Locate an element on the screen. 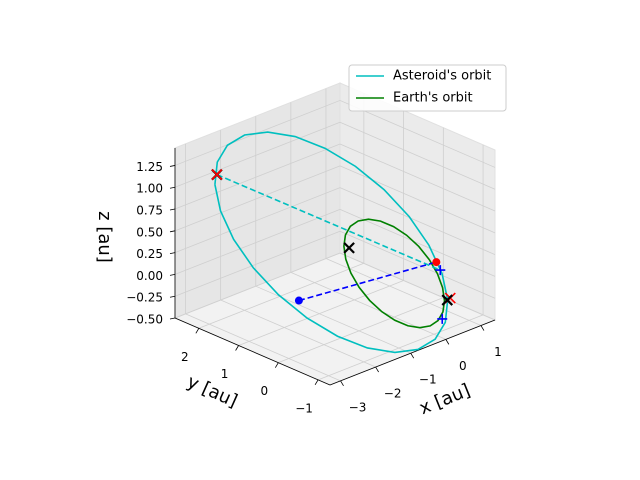 The width and height of the screenshot is (640, 480). z-tick-label: 1.25 is located at coordinates (149, 167).